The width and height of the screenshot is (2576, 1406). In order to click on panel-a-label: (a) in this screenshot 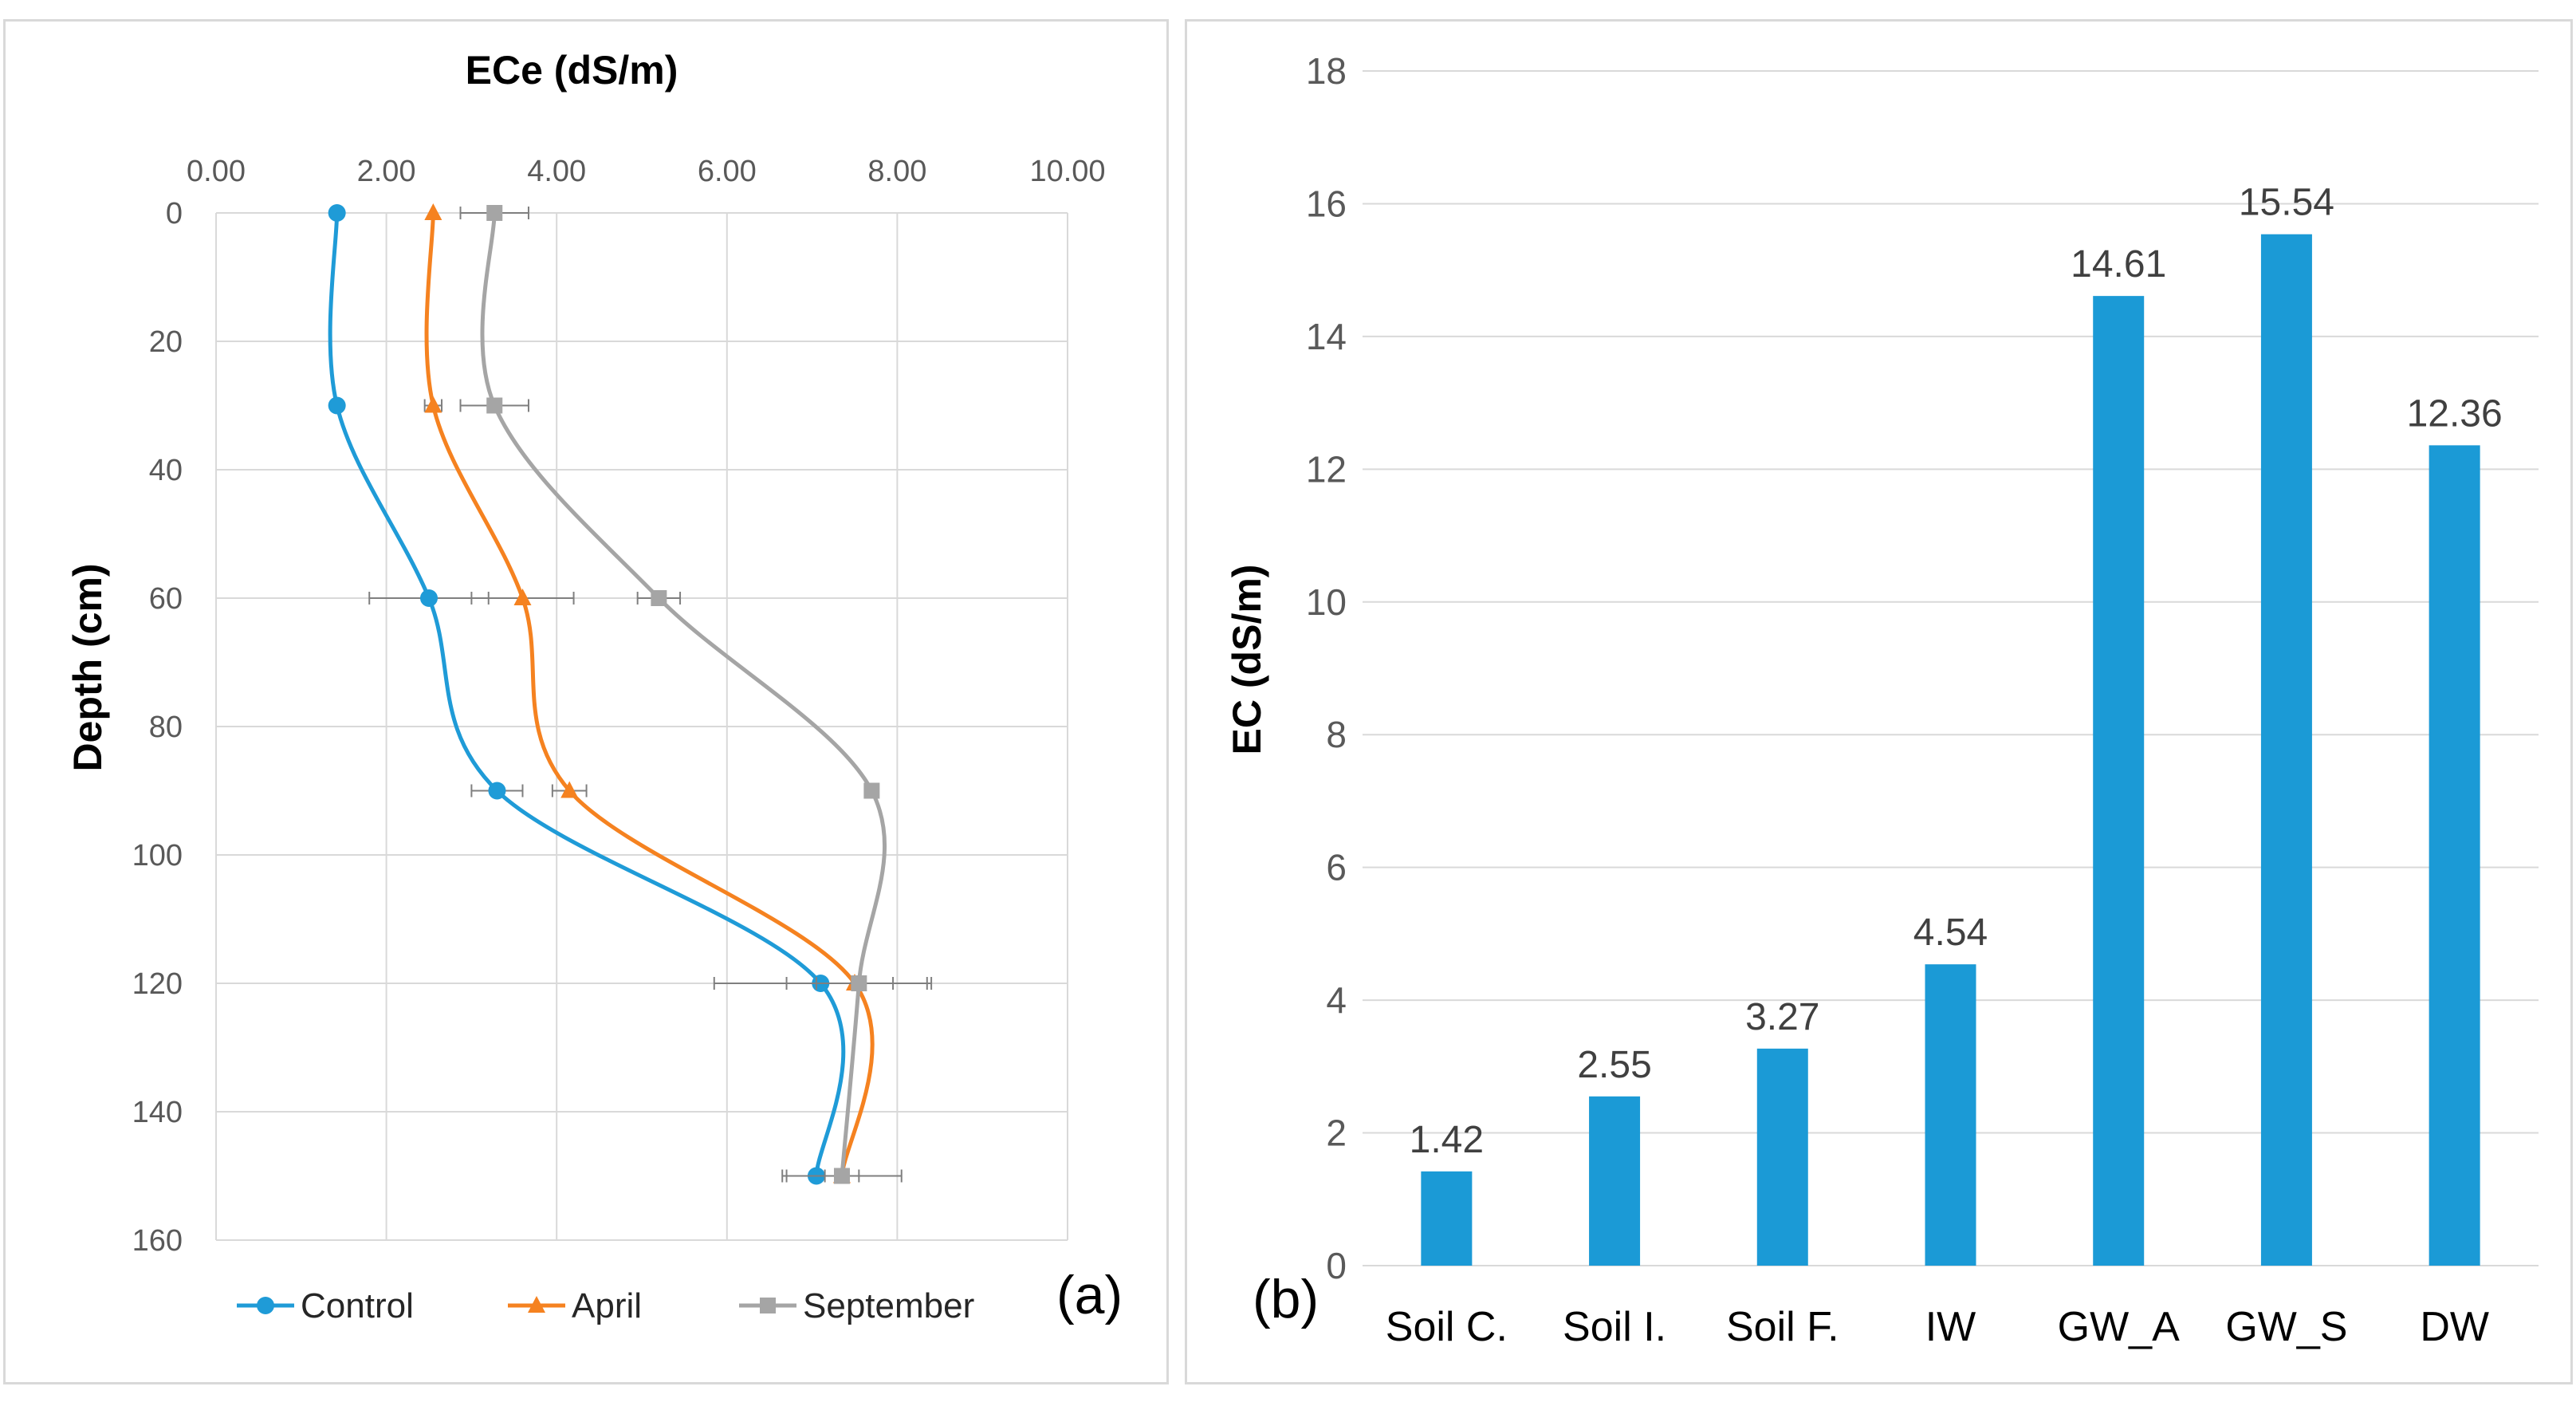, I will do `click(1089, 1295)`.